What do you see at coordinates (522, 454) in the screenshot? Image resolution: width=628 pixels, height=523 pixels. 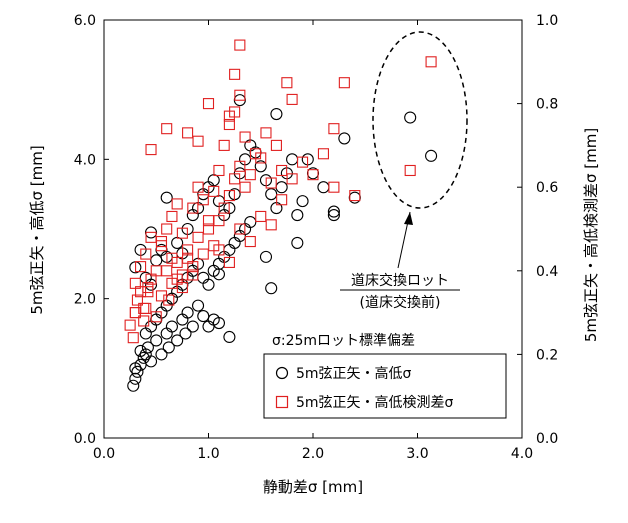 I see `x-tick-label: 4.0` at bounding box center [522, 454].